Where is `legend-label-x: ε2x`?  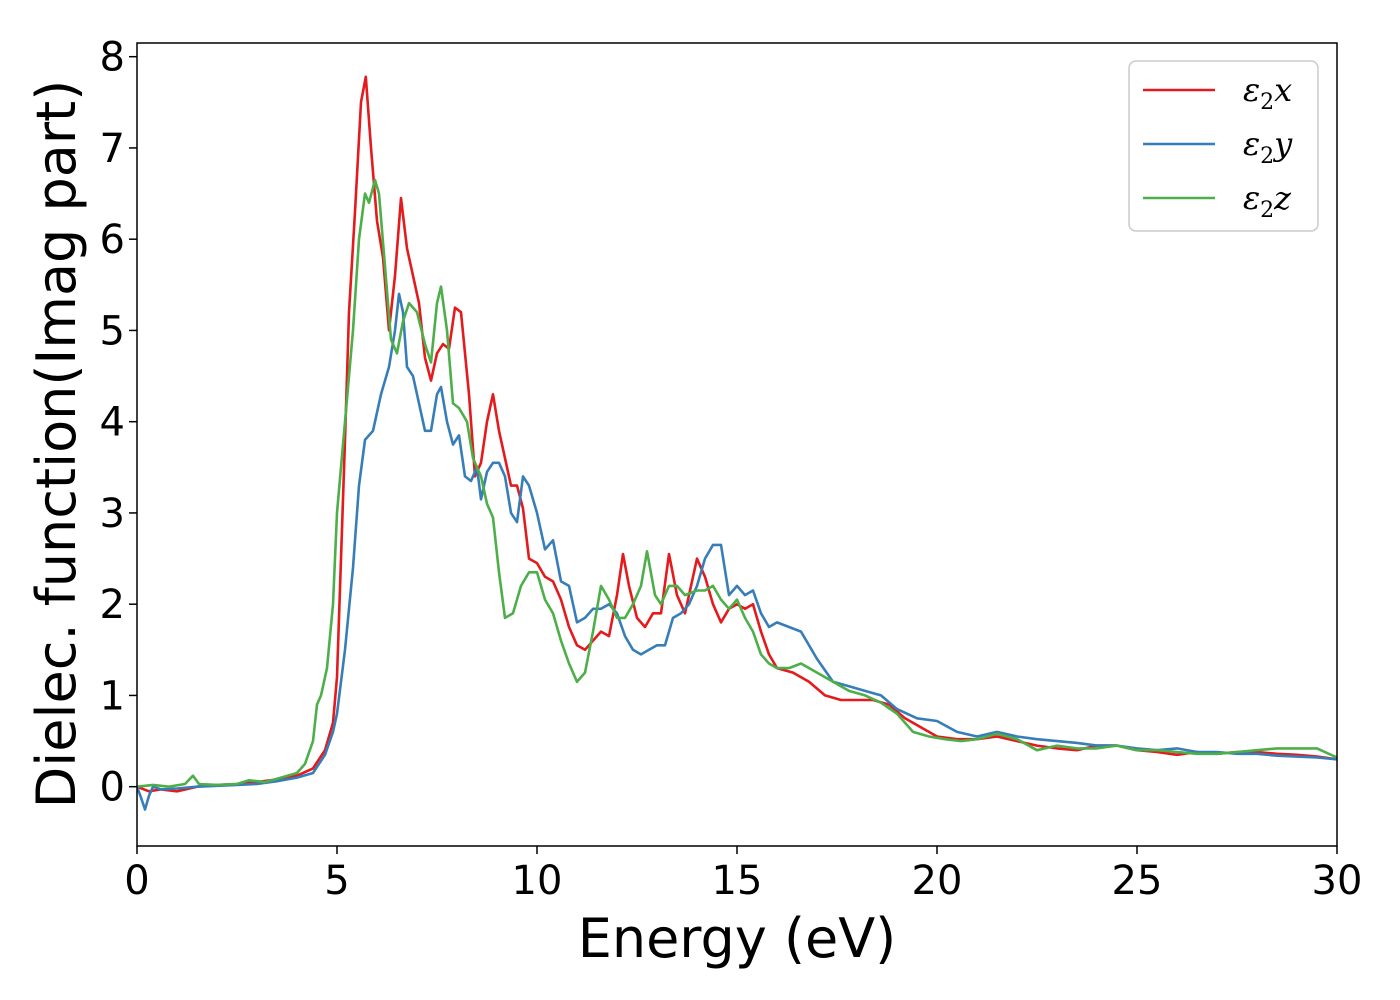 legend-label-x: ε2x is located at coordinates (1267, 93).